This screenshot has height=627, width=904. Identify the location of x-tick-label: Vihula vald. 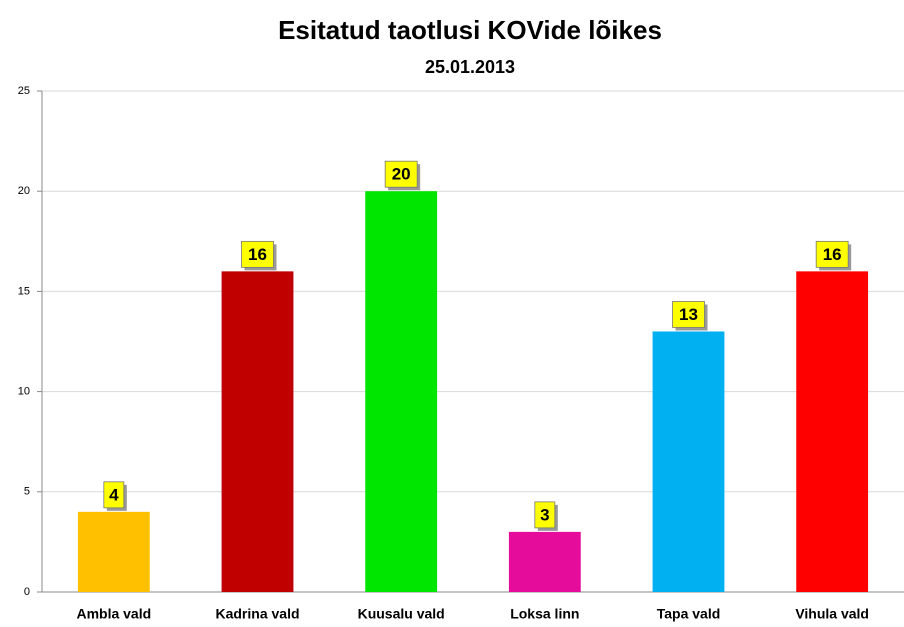
(832, 614).